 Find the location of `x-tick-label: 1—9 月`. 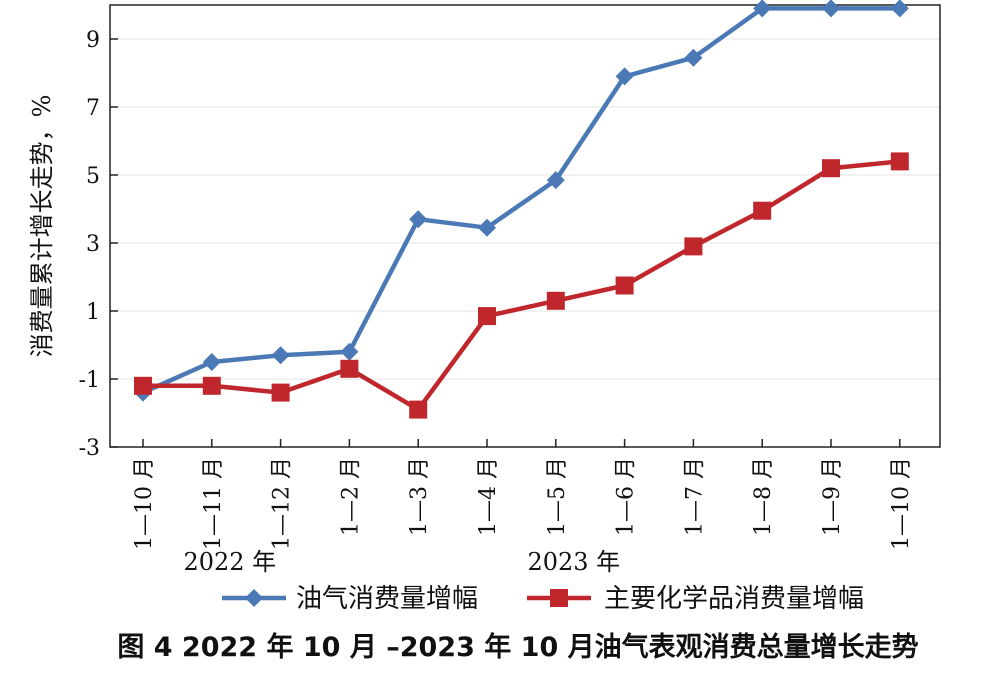

x-tick-label: 1—9 月 is located at coordinates (832, 496).